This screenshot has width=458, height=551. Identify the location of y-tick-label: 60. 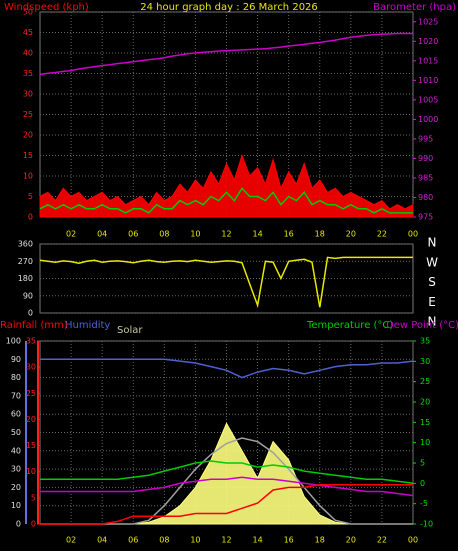
(16, 414).